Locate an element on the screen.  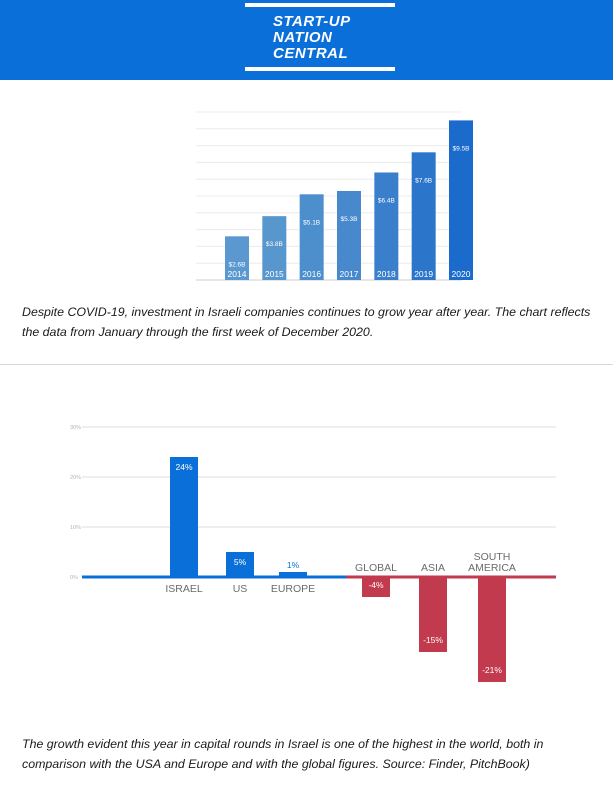
y-tick-label: 0% is located at coordinates (74, 578).